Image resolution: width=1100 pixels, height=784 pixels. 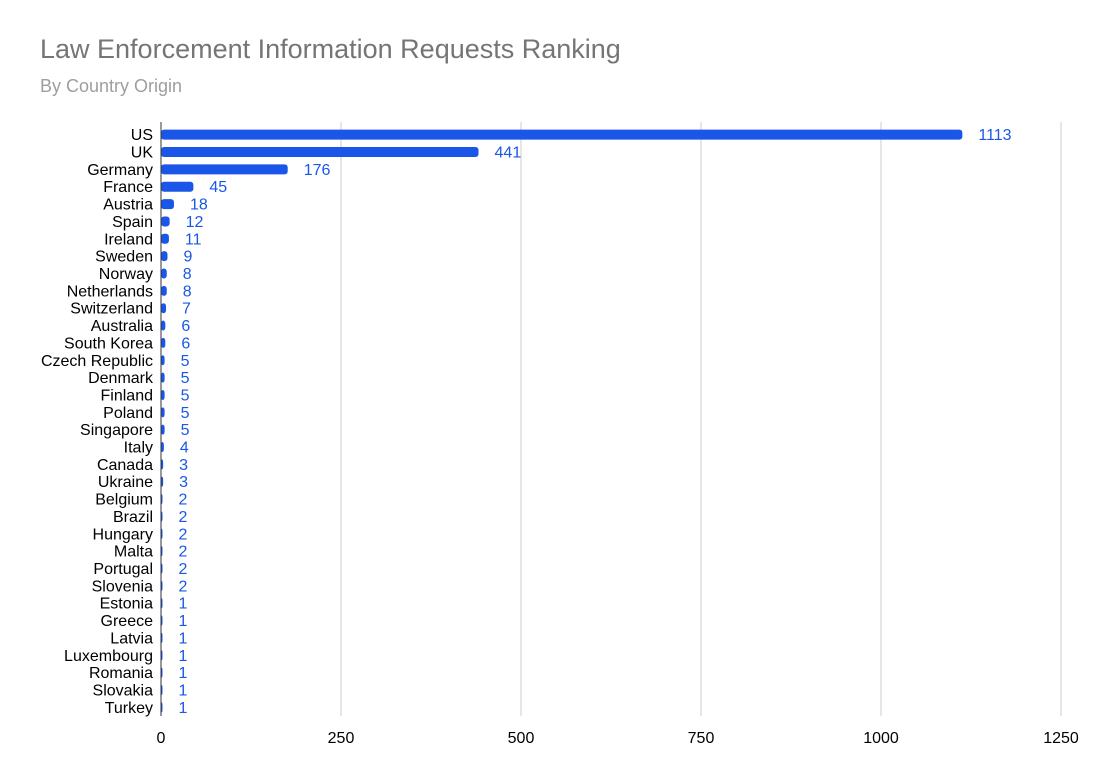 I want to click on category-label: Germany, so click(x=120, y=170).